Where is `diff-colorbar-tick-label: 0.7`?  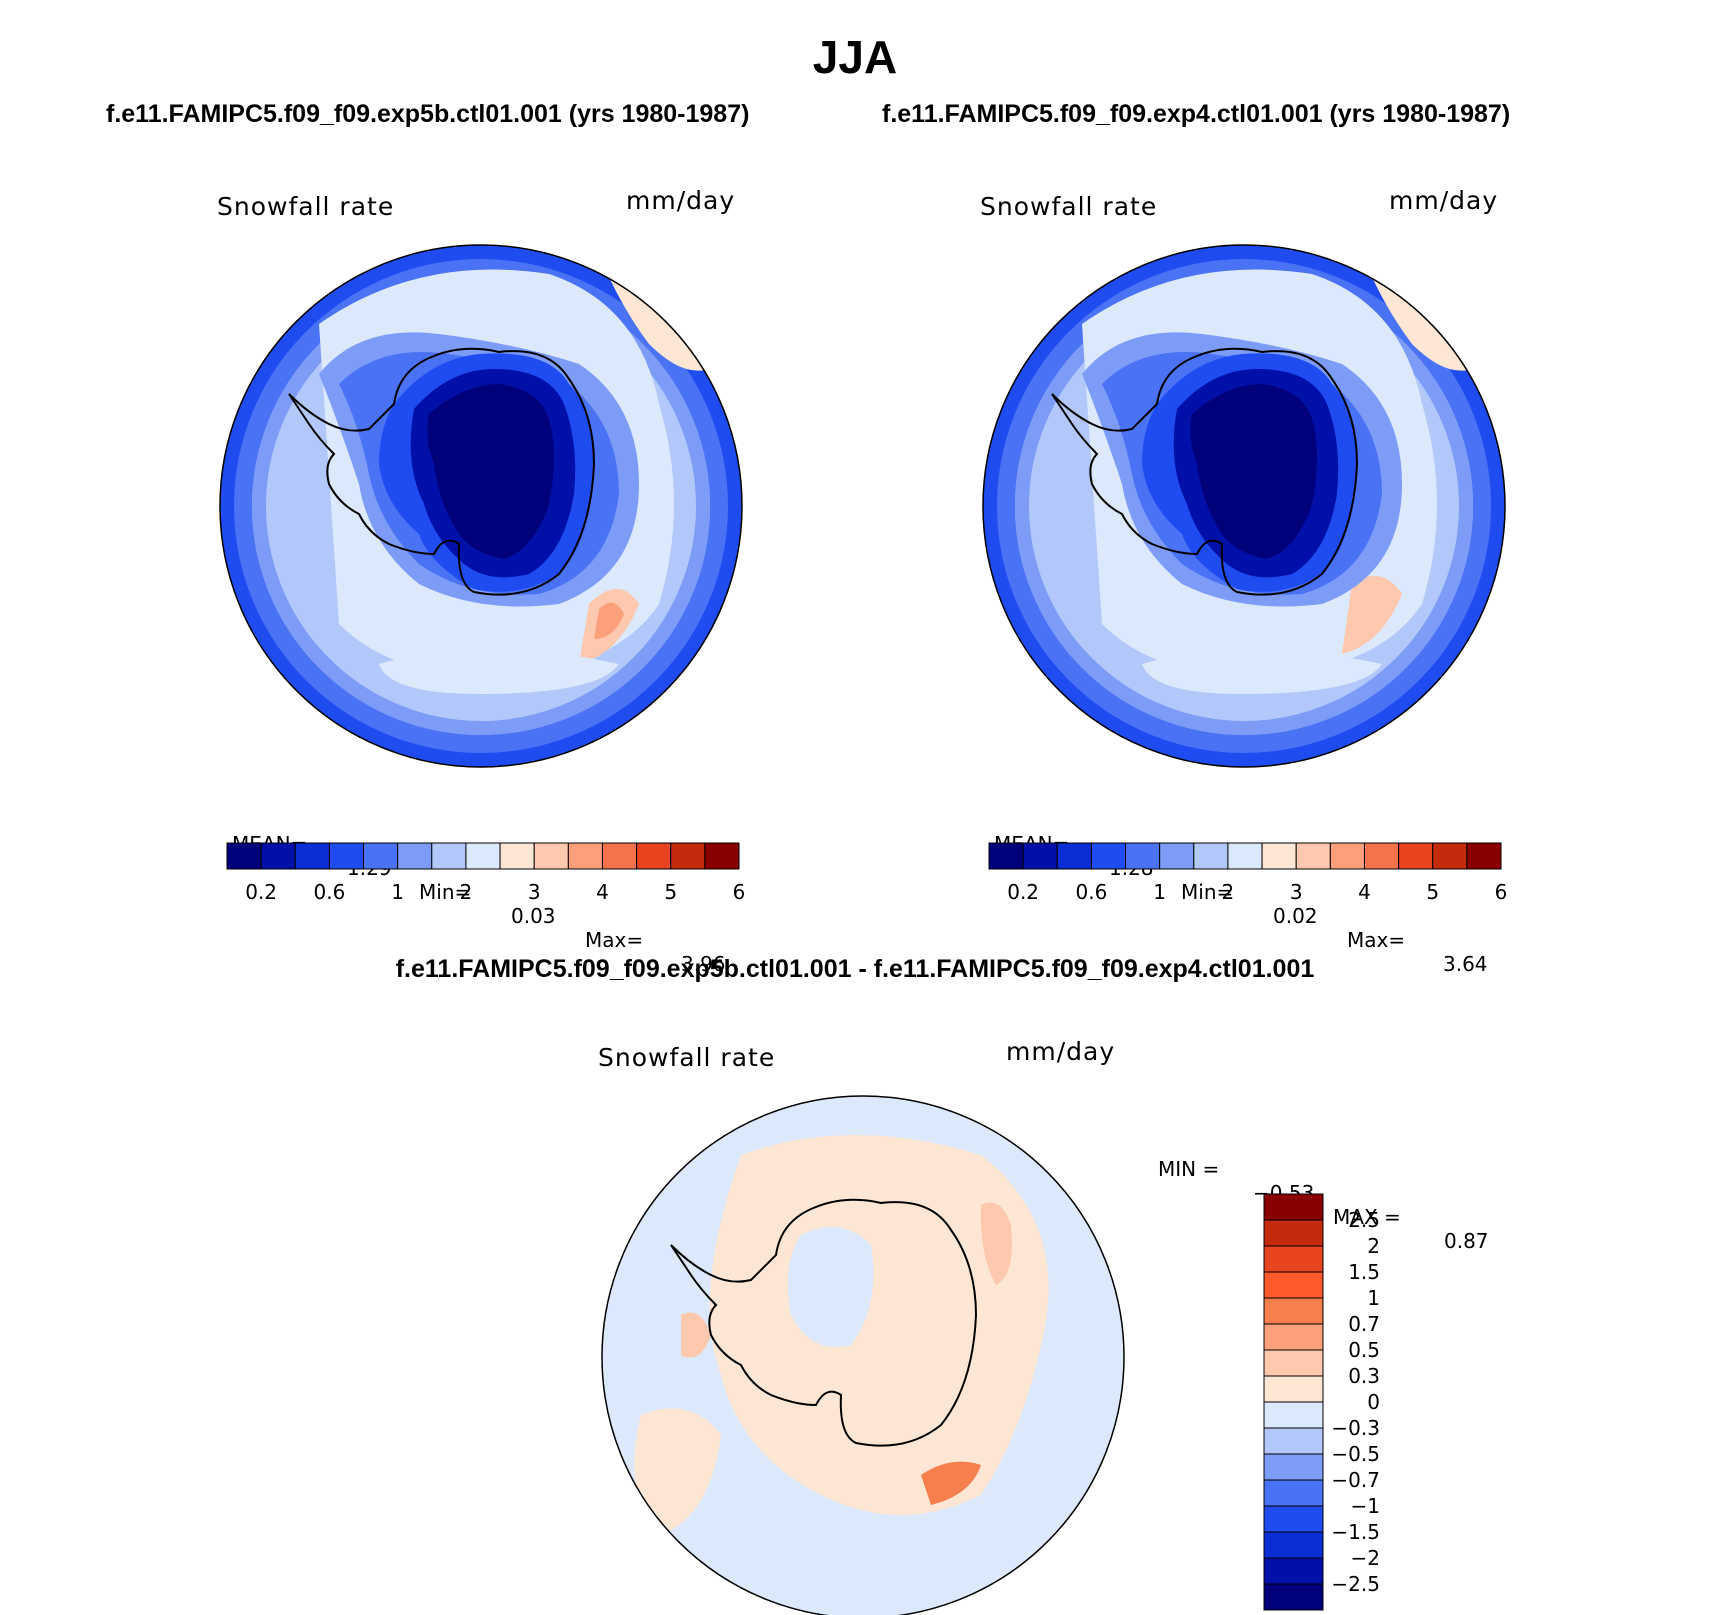 diff-colorbar-tick-label: 0.7 is located at coordinates (1364, 1324).